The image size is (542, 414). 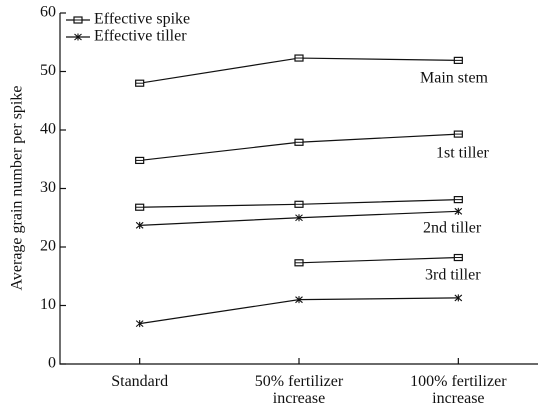 I want to click on y-tick-label: 40, so click(x=48, y=129).